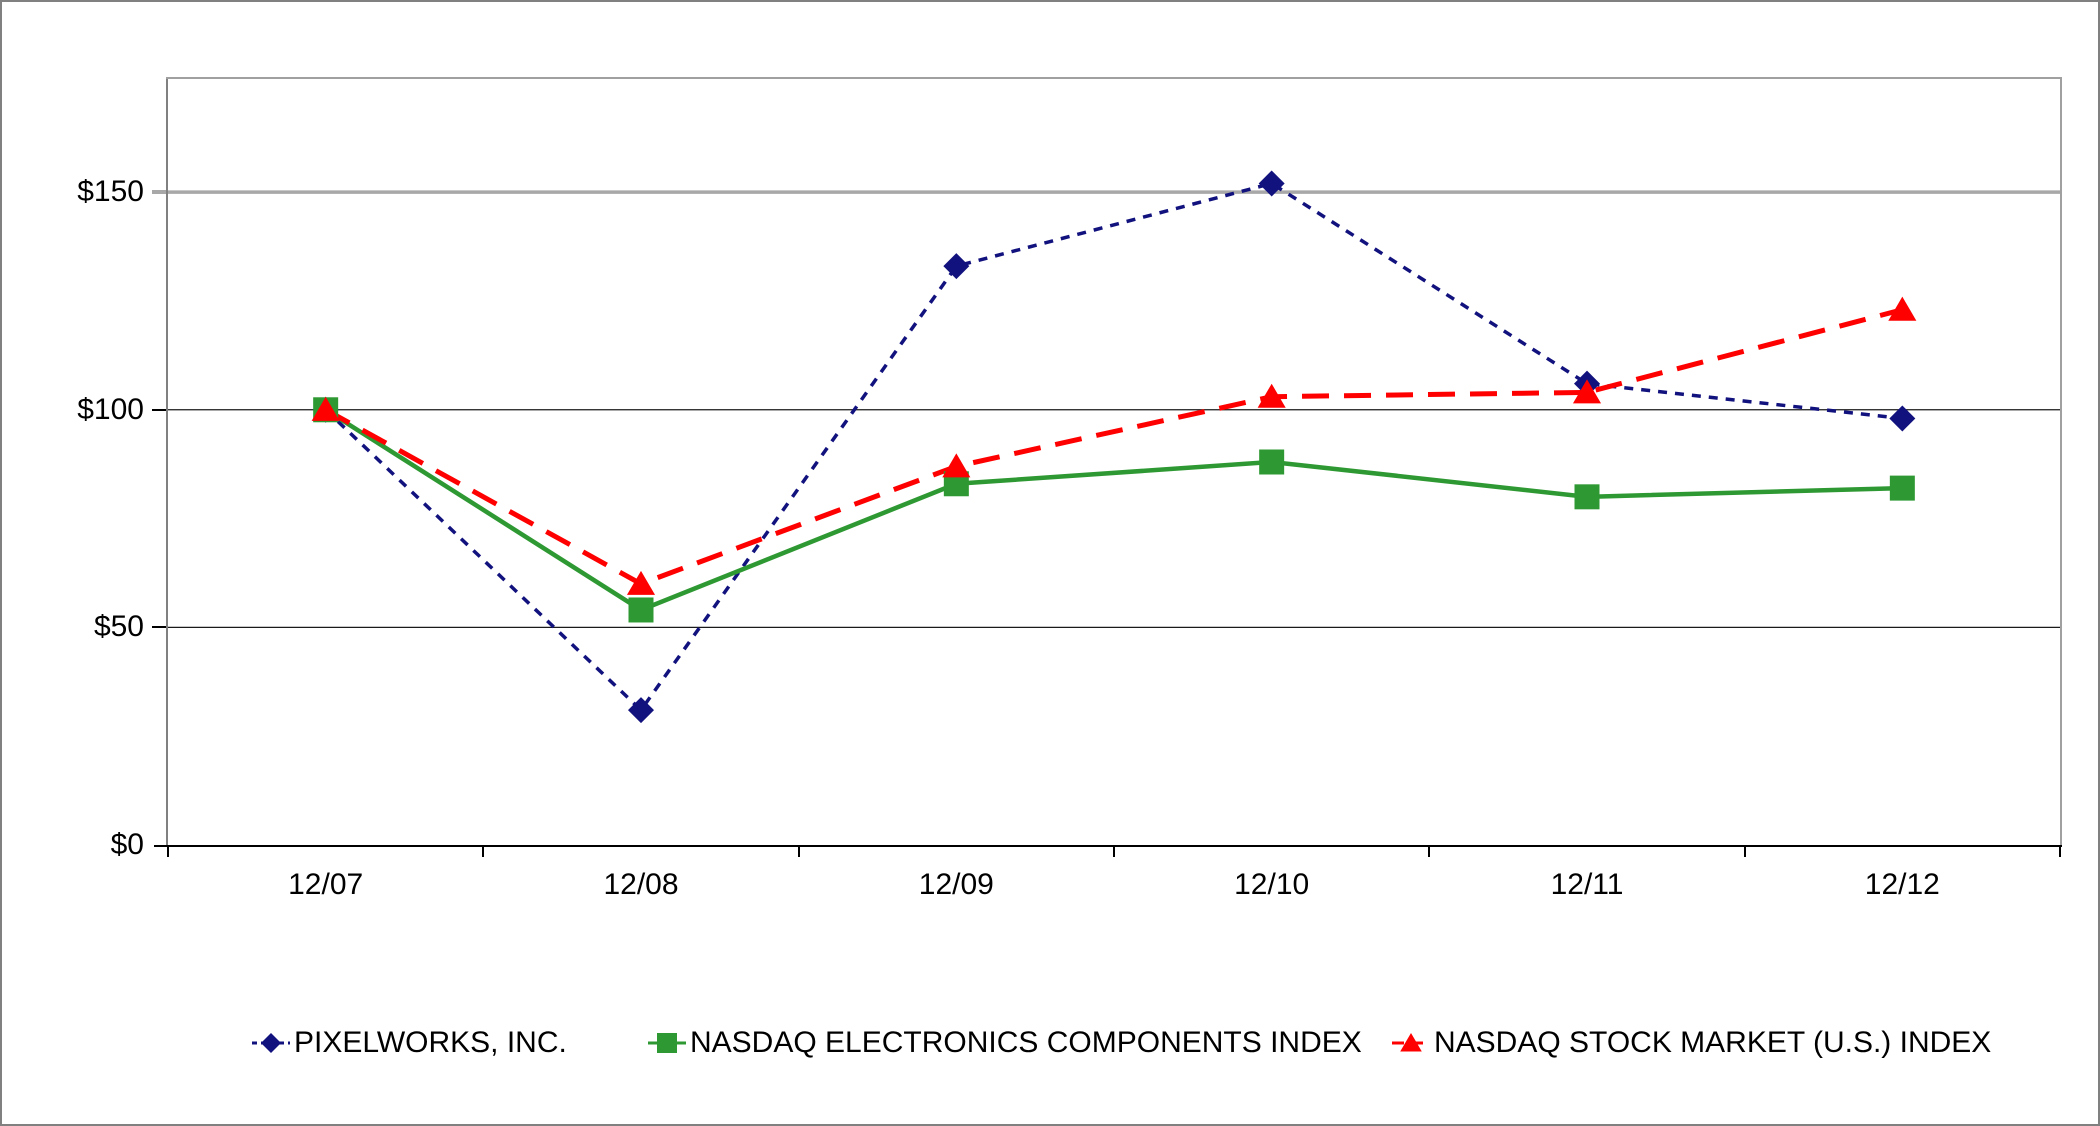 The width and height of the screenshot is (2100, 1126). Describe the element at coordinates (1902, 884) in the screenshot. I see `x-axis-label: 12/12` at that location.